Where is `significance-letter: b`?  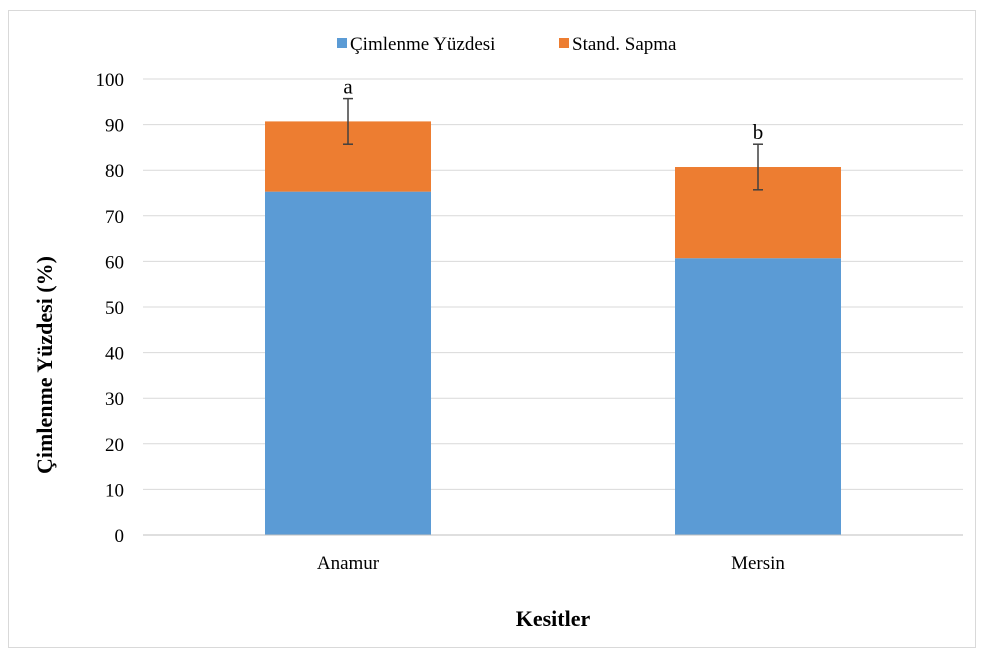
significance-letter: b is located at coordinates (758, 132).